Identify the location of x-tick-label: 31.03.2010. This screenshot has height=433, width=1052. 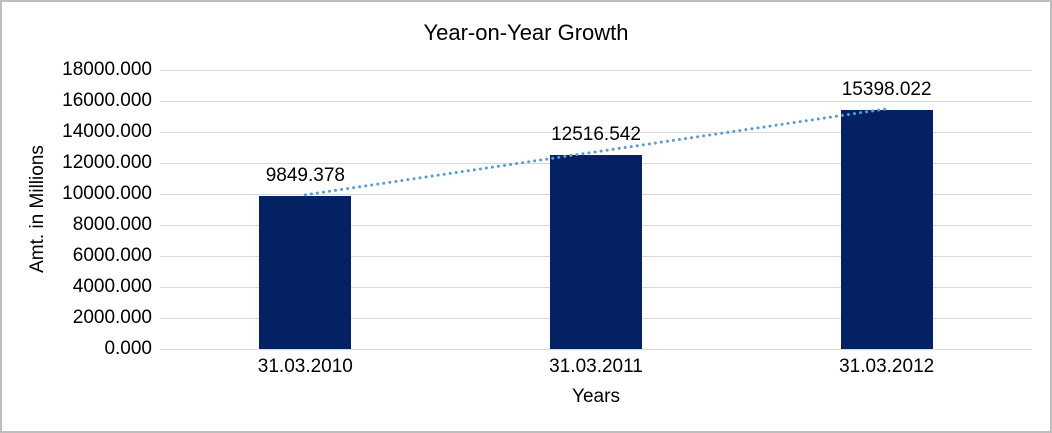
(305, 366).